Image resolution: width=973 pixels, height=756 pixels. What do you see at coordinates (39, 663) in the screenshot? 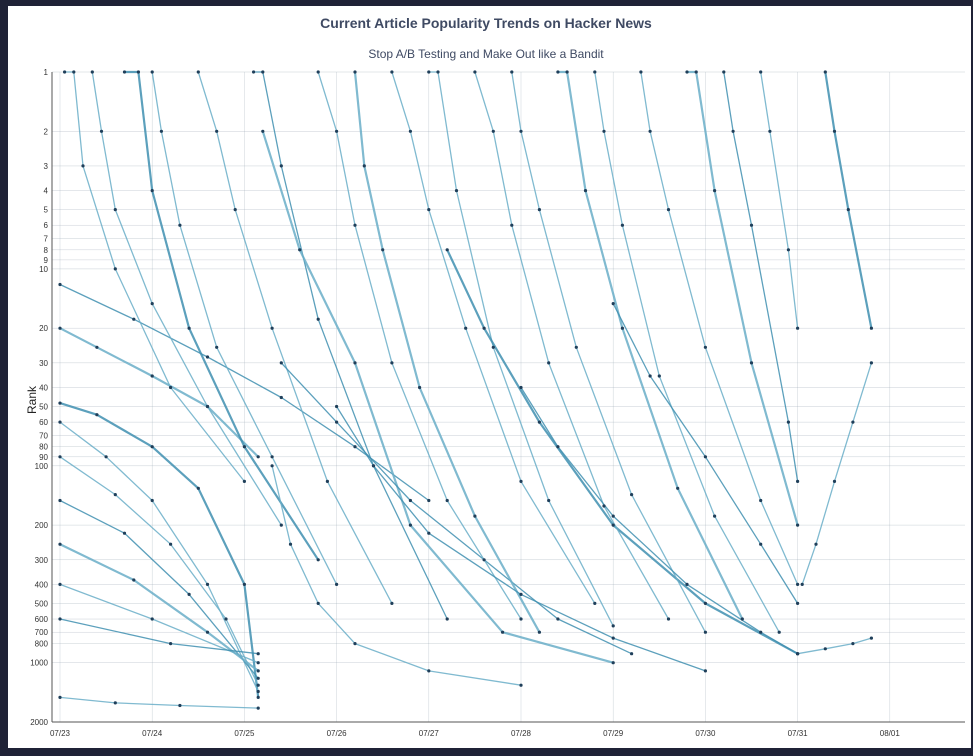
I see `y-tick-label: 1000` at bounding box center [39, 663].